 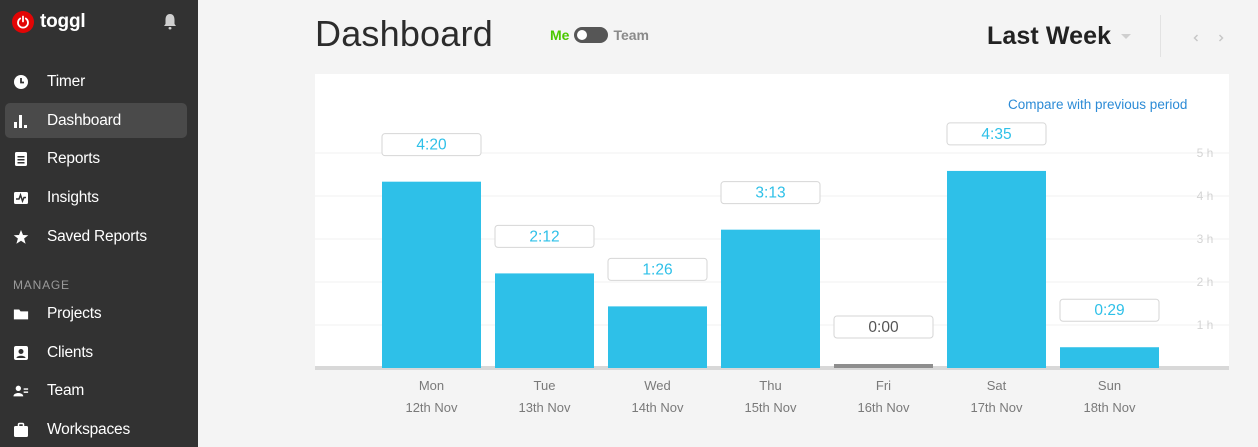 I want to click on brand: toggl, so click(x=49, y=22).